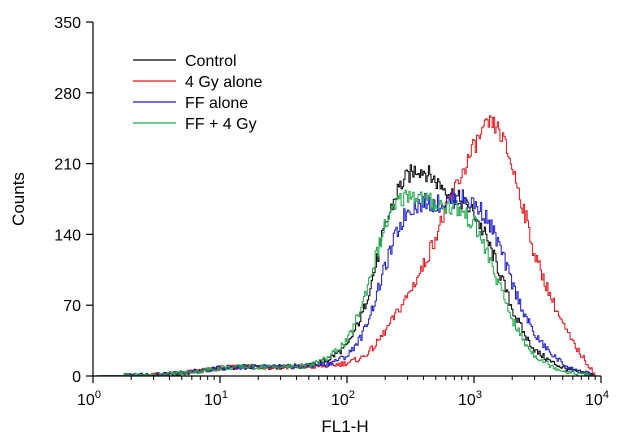 The height and width of the screenshot is (439, 617). Describe the element at coordinates (76, 377) in the screenshot. I see `y-tick-label-0: 0` at that location.